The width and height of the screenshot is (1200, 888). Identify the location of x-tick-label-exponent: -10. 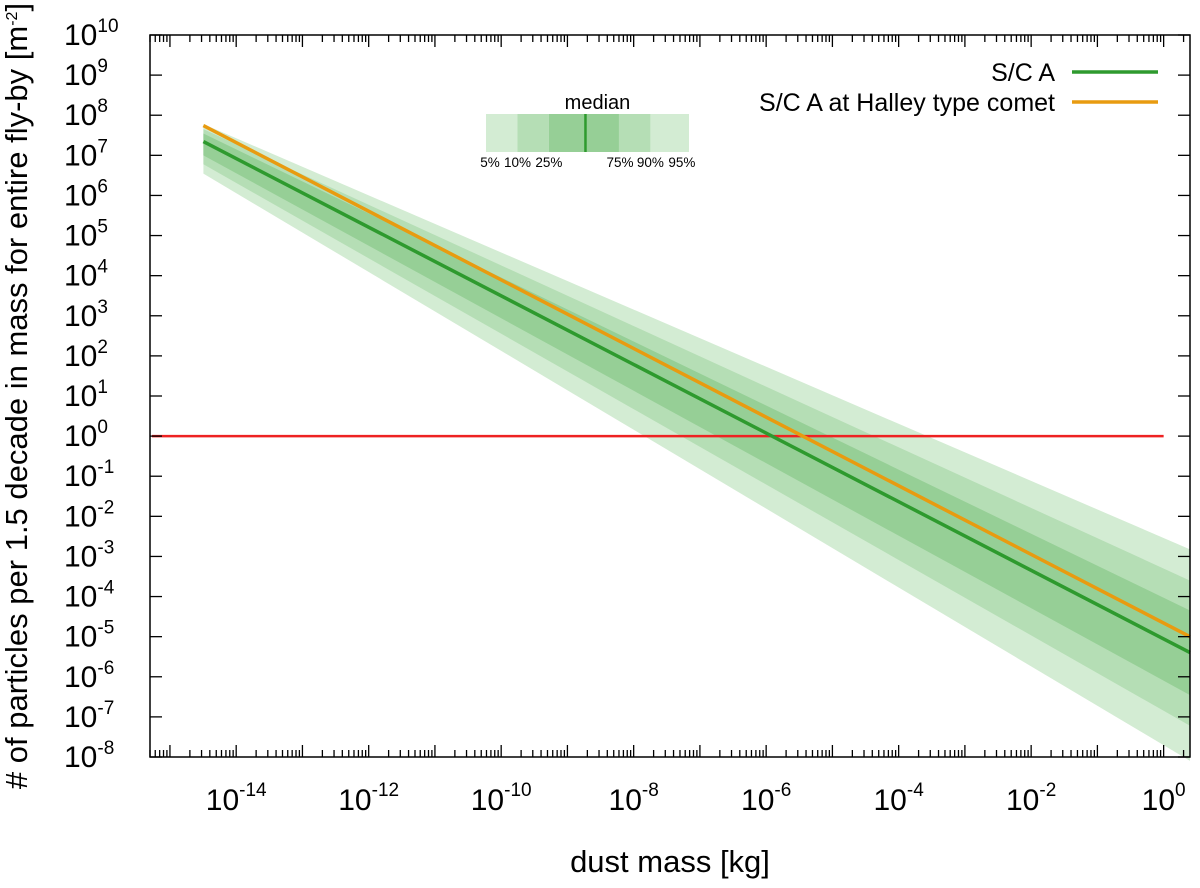
(517, 790).